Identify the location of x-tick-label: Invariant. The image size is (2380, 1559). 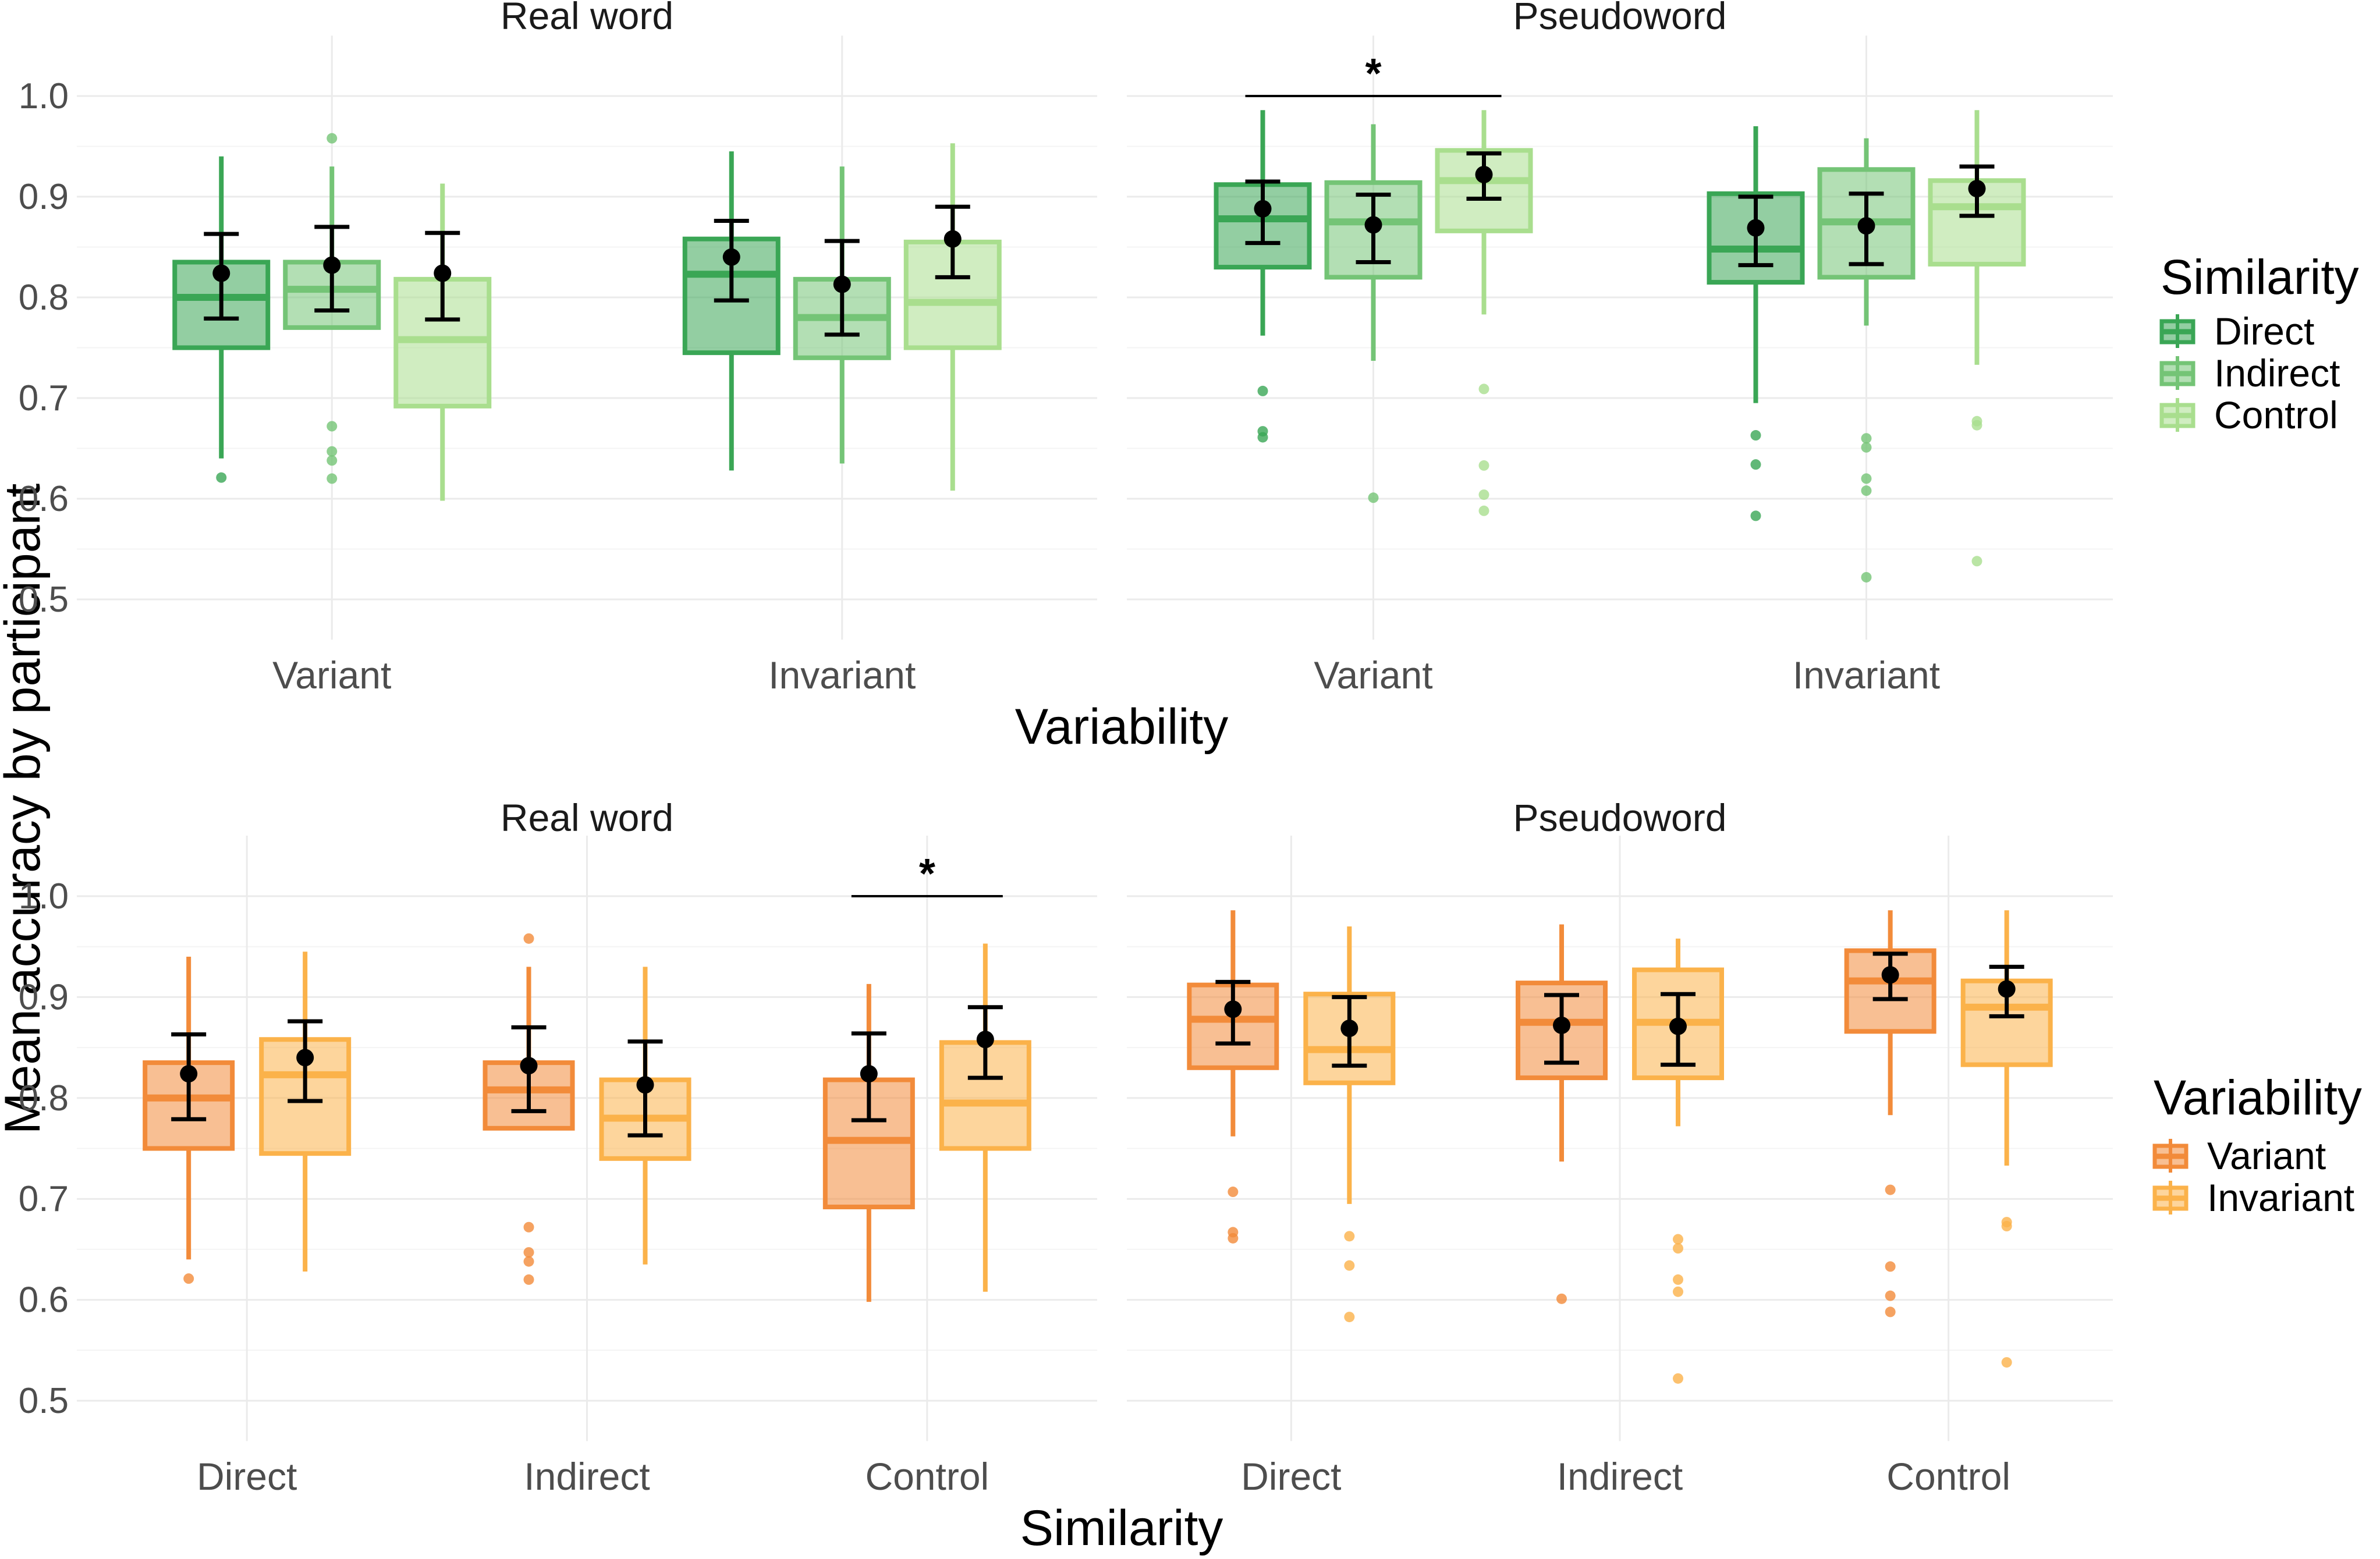
(842, 675).